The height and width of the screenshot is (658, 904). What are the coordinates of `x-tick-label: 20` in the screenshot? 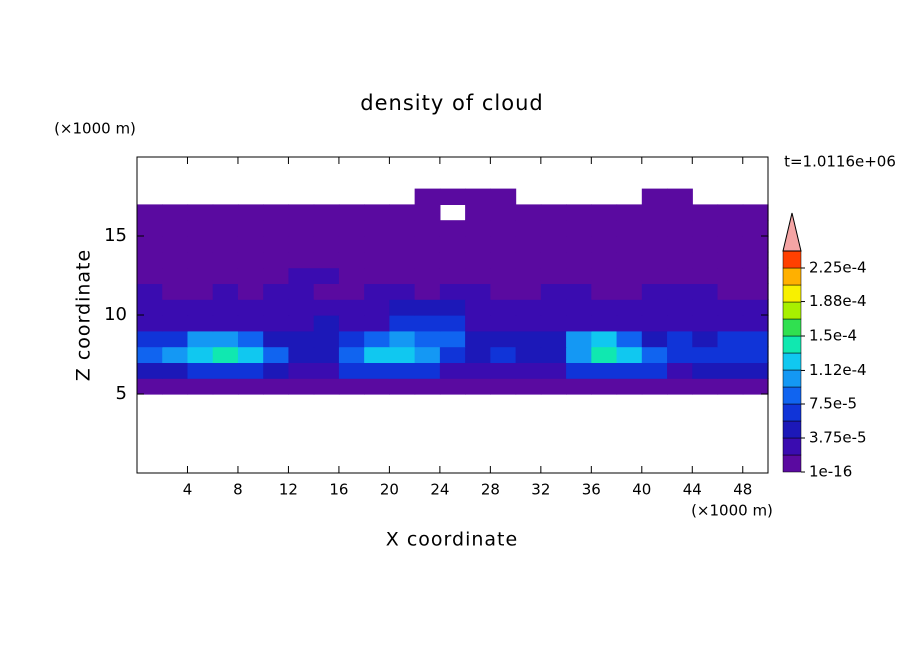 It's located at (389, 490).